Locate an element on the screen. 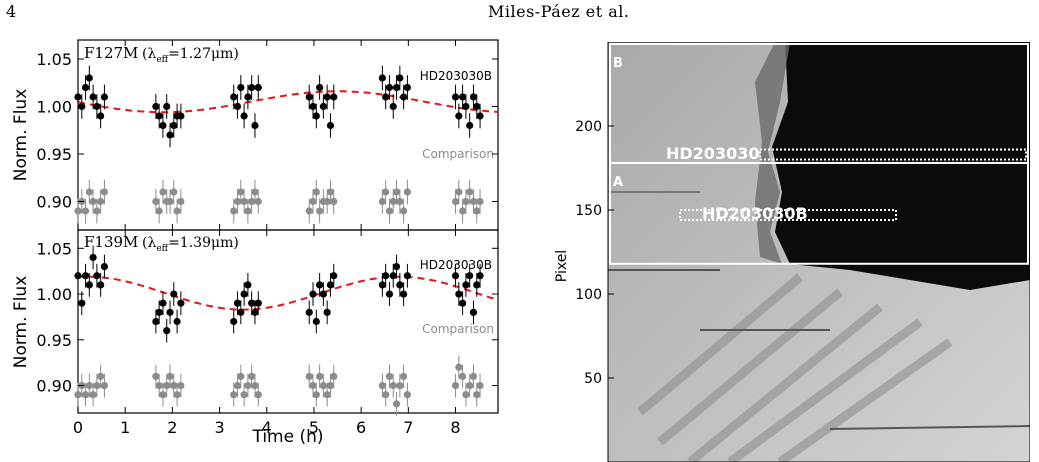 The image size is (1039, 462). x-tick-label: 5 is located at coordinates (314, 427).